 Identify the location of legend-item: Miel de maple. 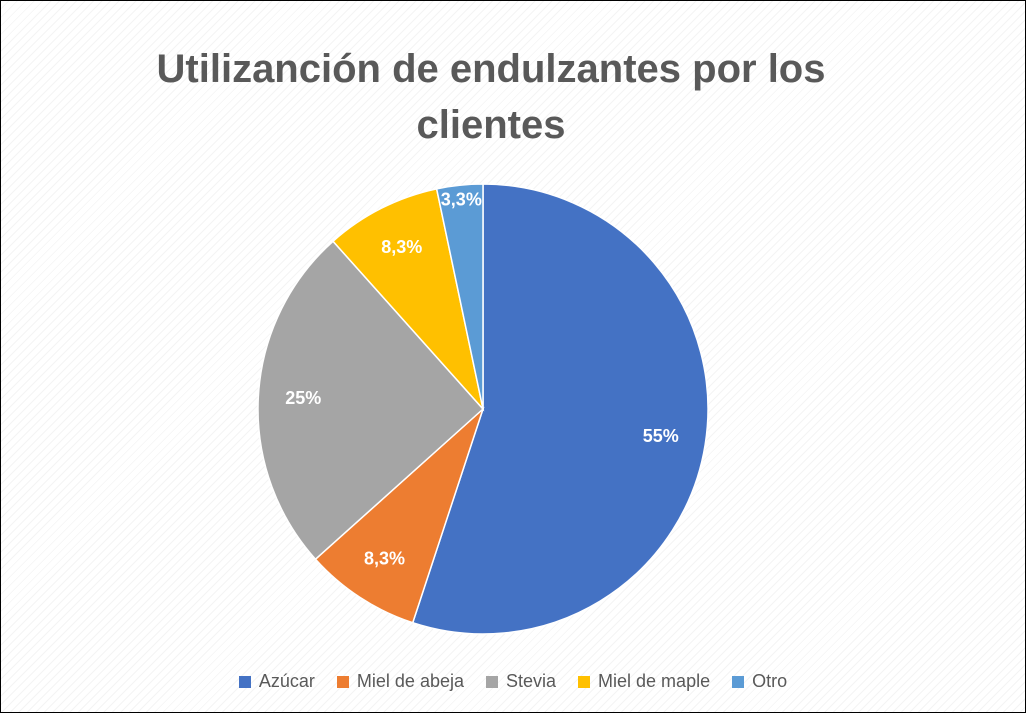
(644, 681).